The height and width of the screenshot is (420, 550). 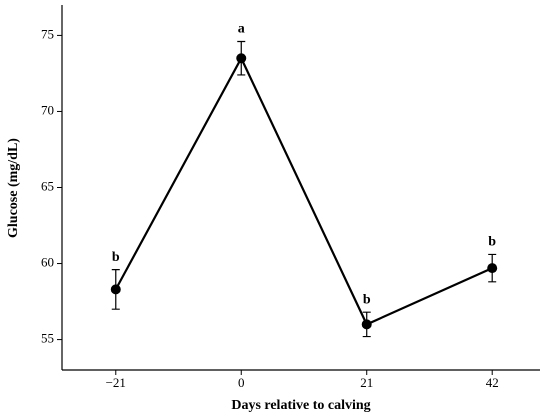 What do you see at coordinates (300, 405) in the screenshot?
I see `x-axis-label: Days relative to calving` at bounding box center [300, 405].